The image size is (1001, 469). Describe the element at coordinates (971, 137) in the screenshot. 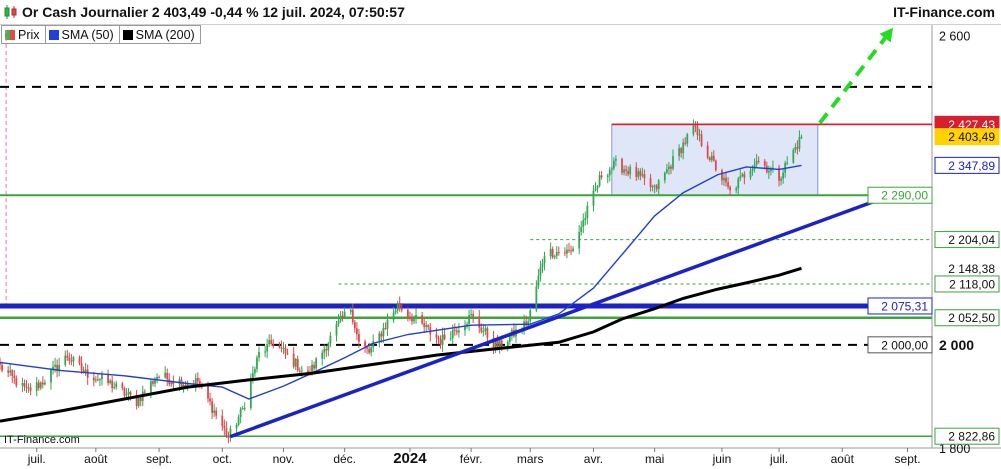

I see `level-tag-label: 2 403,49` at that location.